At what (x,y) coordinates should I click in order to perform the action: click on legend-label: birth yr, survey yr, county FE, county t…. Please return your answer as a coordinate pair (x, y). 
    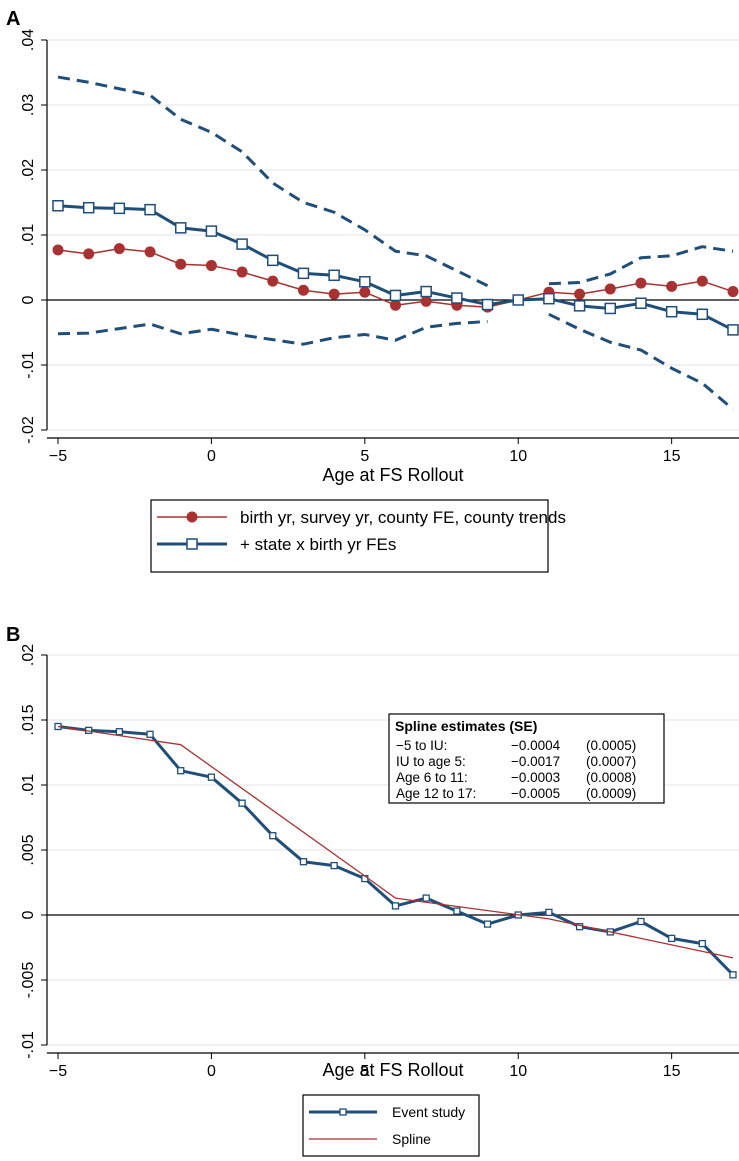
    Looking at the image, I should click on (403, 517).